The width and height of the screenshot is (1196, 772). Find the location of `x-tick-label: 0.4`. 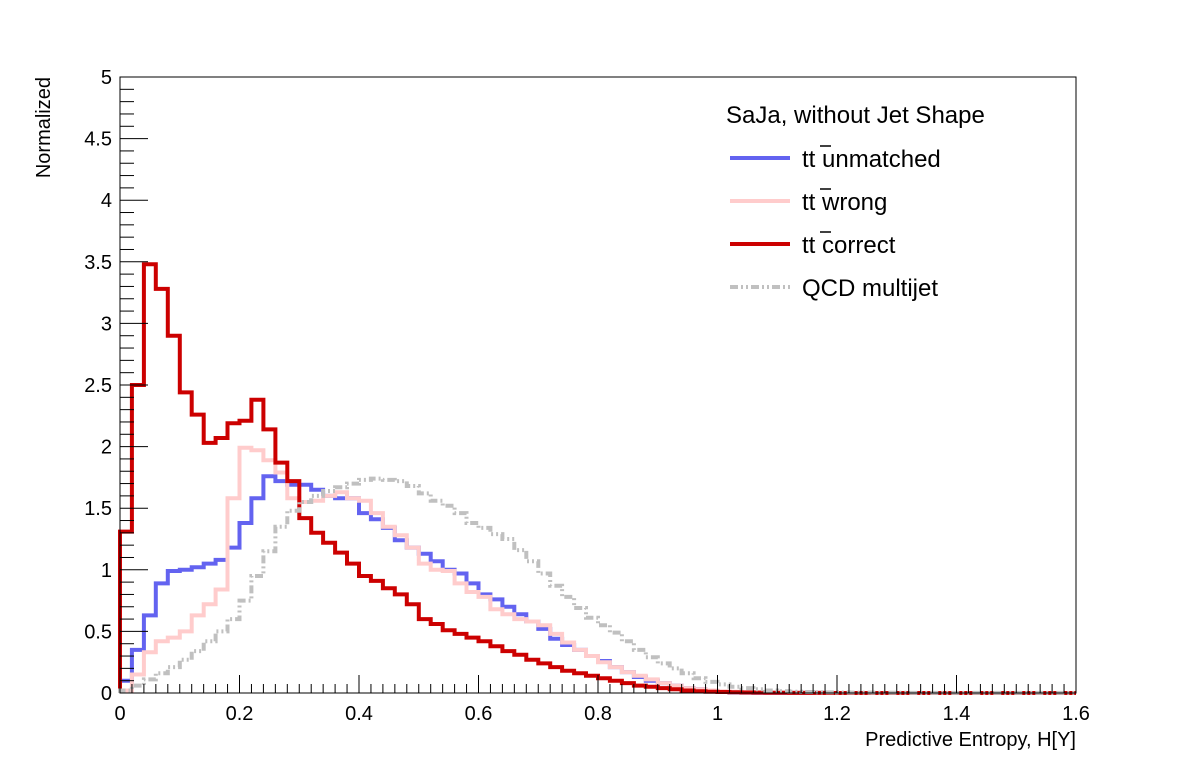

x-tick-label: 0.4 is located at coordinates (359, 714).